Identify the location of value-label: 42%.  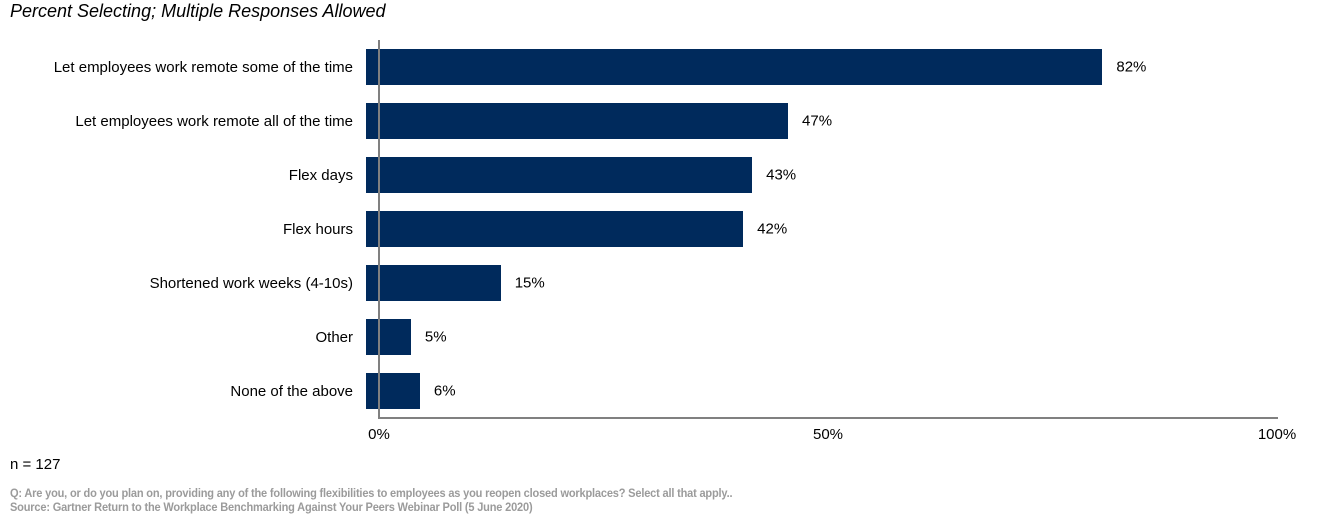
(772, 229).